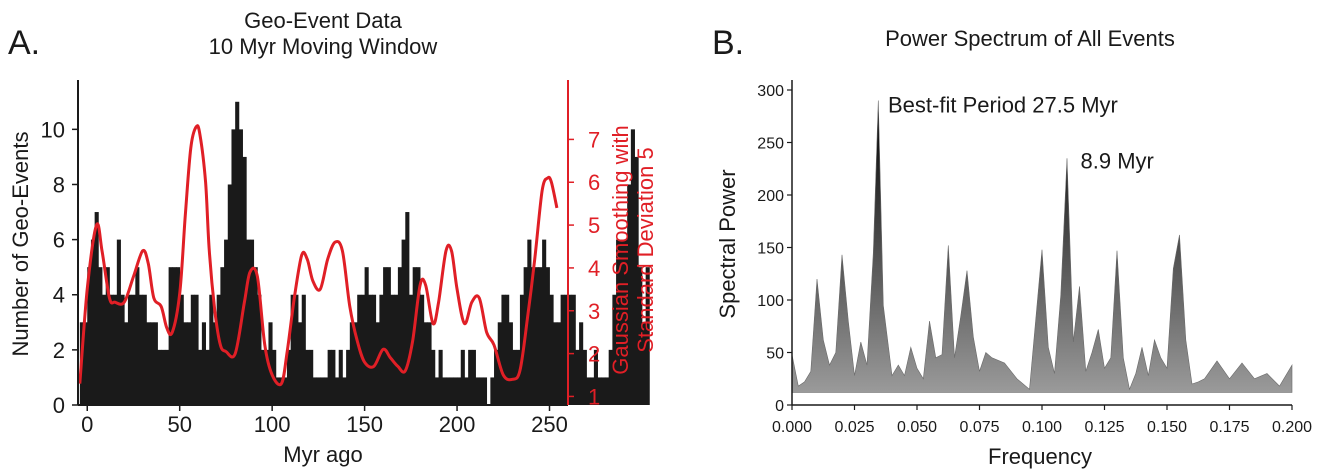  I want to click on x-tick-label: 0, so click(87, 424).